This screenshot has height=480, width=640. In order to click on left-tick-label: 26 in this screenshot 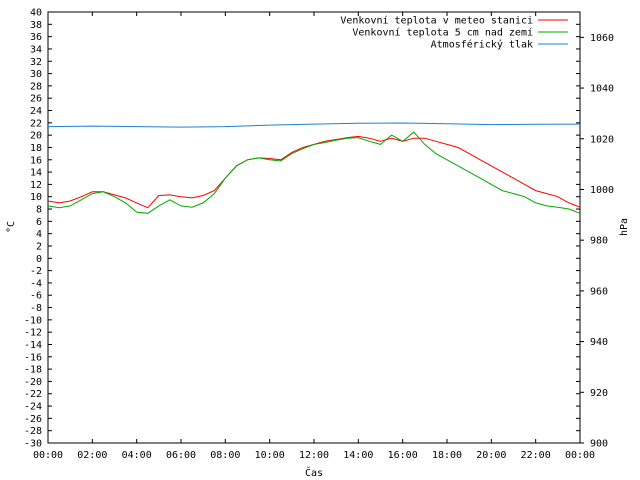, I will do `click(36, 99)`.